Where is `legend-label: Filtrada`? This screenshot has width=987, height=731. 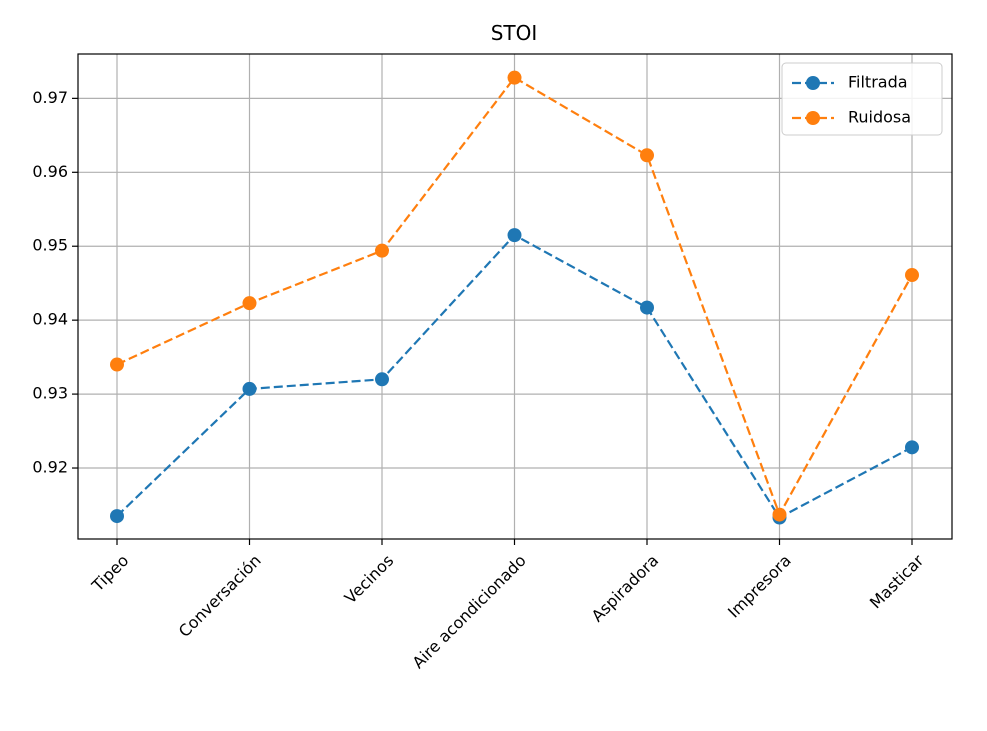
legend-label: Filtrada is located at coordinates (878, 82).